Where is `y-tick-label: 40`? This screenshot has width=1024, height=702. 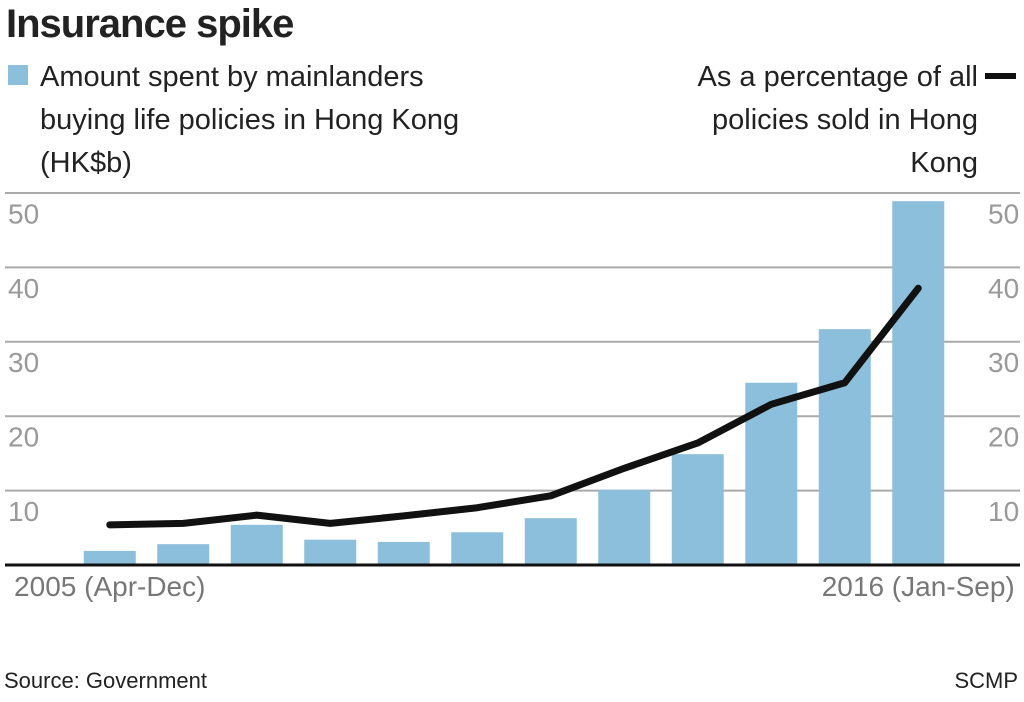
y-tick-label: 40 is located at coordinates (23, 288).